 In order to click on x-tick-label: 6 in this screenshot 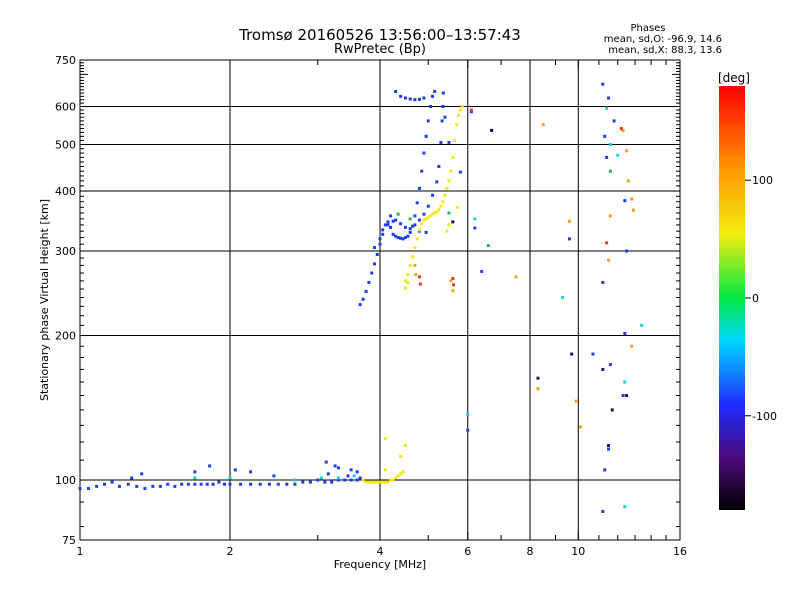, I will do `click(467, 551)`.